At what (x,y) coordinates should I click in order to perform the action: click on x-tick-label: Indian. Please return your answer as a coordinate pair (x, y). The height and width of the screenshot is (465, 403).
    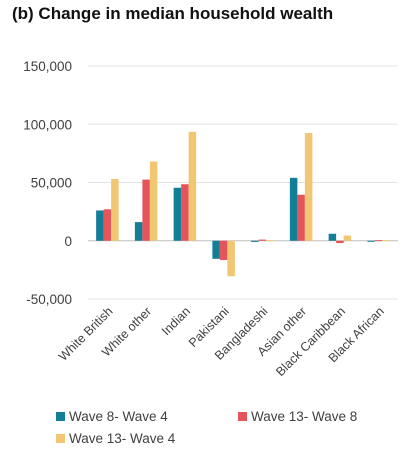
    Looking at the image, I should click on (176, 321).